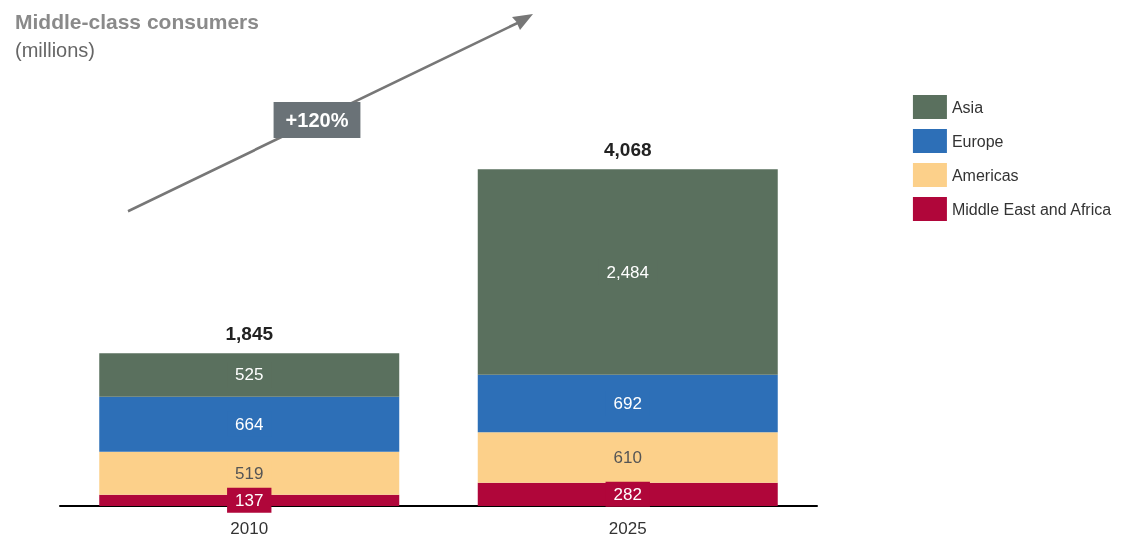 Image resolution: width=1127 pixels, height=548 pixels. Describe the element at coordinates (249, 375) in the screenshot. I see `data-label: 525` at that location.